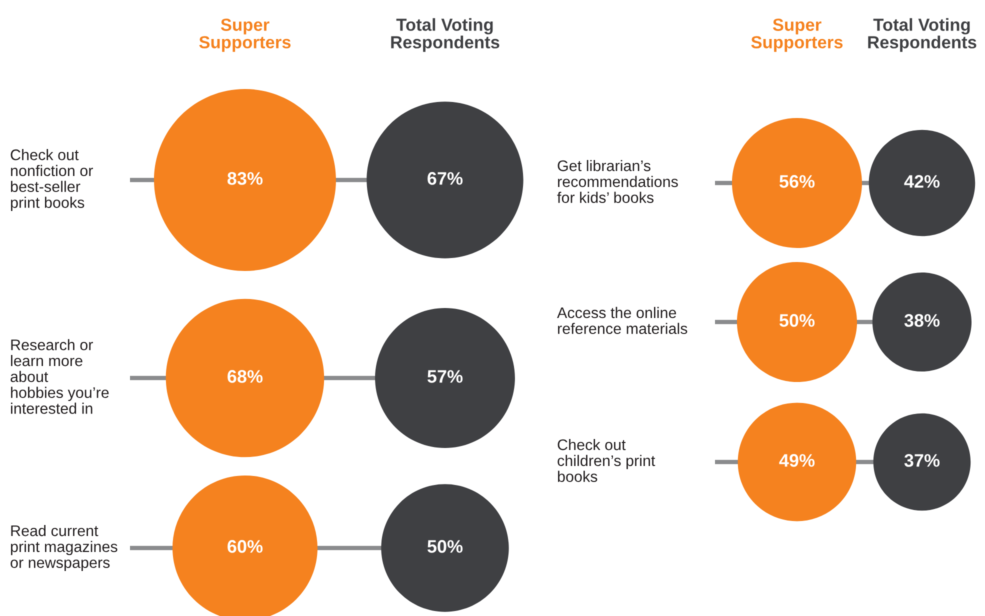  Describe the element at coordinates (245, 546) in the screenshot. I see `data-label: 60%` at that location.